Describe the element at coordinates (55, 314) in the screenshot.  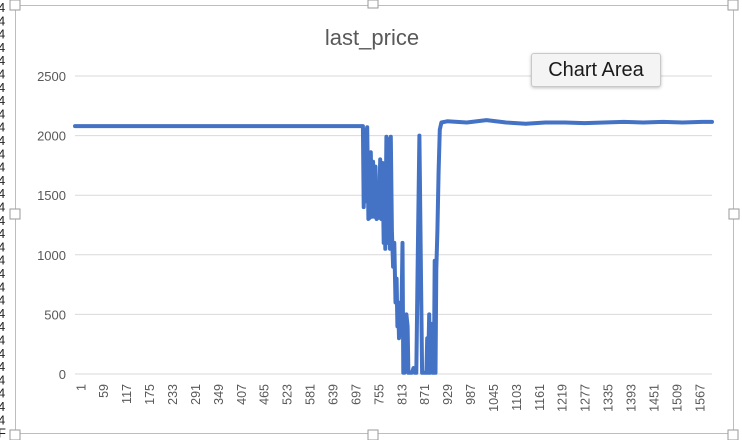
I see `y-tick-label: 500` at that location.